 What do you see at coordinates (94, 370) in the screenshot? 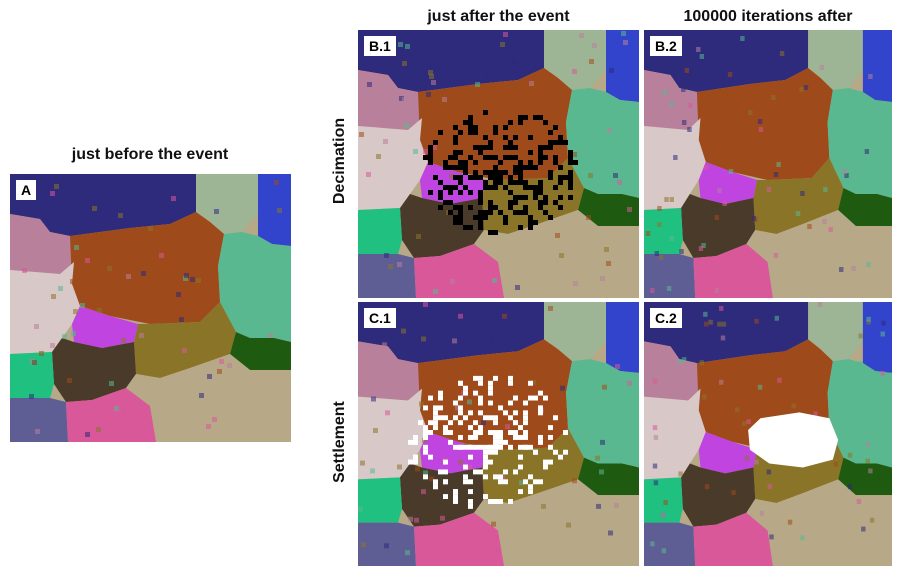
I see `region-dark-brown` at bounding box center [94, 370].